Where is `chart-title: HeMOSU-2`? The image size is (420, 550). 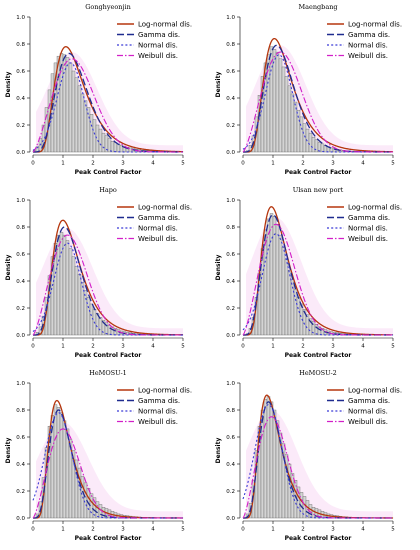 chart-title: HeMOSU-2 is located at coordinates (318, 373).